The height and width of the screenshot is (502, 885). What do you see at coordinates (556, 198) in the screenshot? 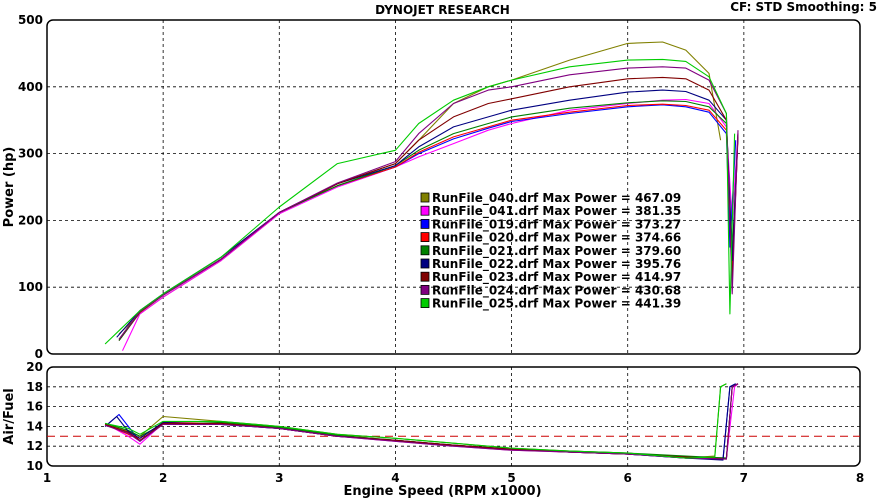
I see `legend-entry-1: RunFile_040.drf Max Power = 467.09` at bounding box center [556, 198].